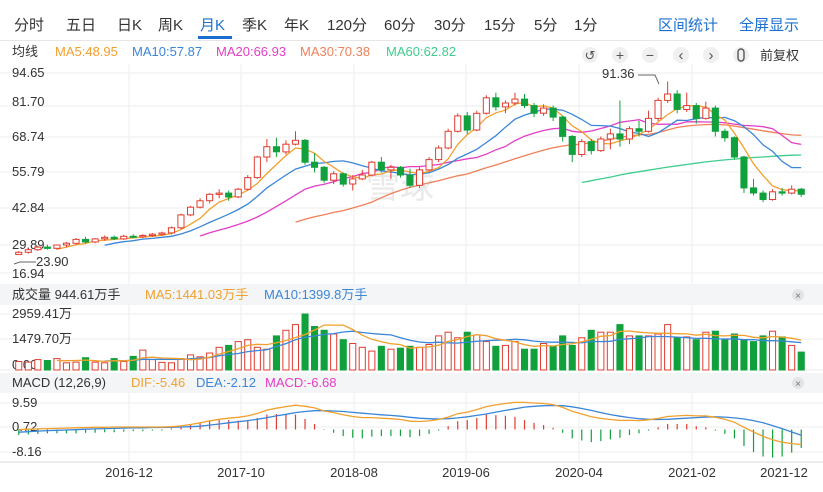 The width and height of the screenshot is (823, 492). I want to click on price-tick-label: 16.94, so click(28, 273).